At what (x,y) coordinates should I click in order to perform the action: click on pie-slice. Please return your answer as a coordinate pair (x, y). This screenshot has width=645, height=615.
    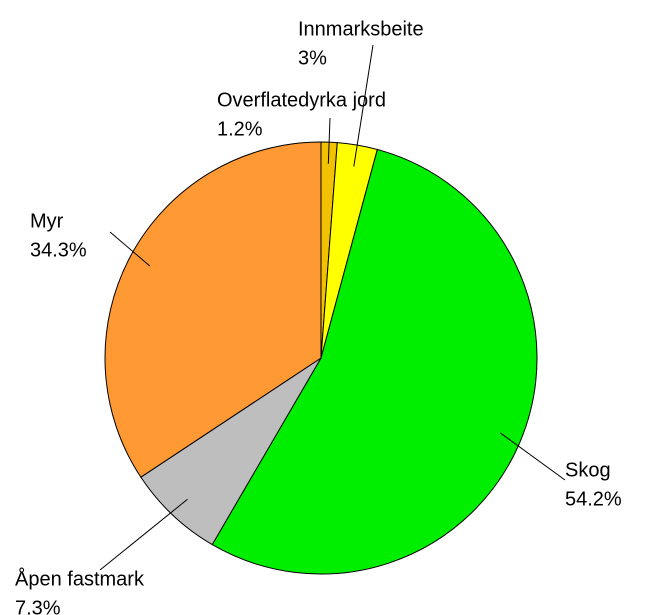
    Looking at the image, I should click on (231, 451).